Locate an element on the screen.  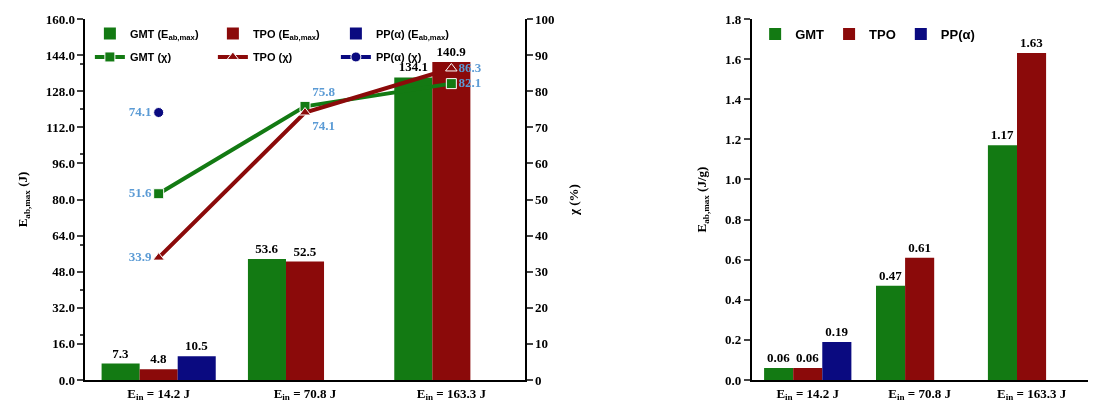
data-label: 0.47 is located at coordinates (890, 275).